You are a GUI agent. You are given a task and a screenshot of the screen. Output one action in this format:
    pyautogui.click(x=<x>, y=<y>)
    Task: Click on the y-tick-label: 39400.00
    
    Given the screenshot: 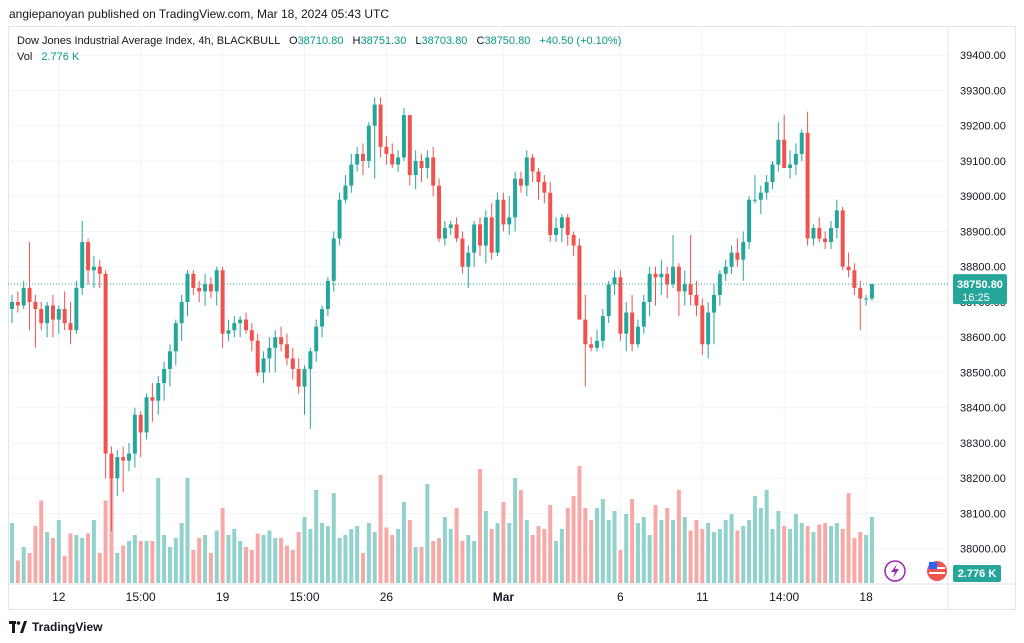 What is the action you would take?
    pyautogui.click(x=983, y=56)
    